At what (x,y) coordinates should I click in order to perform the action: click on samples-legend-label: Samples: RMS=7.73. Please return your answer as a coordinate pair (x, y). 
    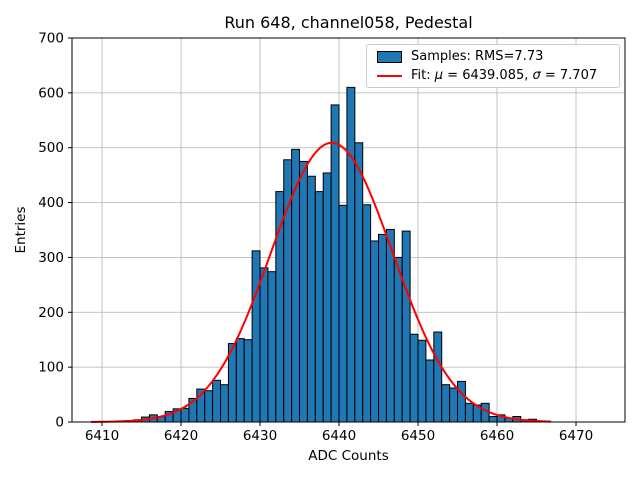
    Looking at the image, I should click on (477, 56).